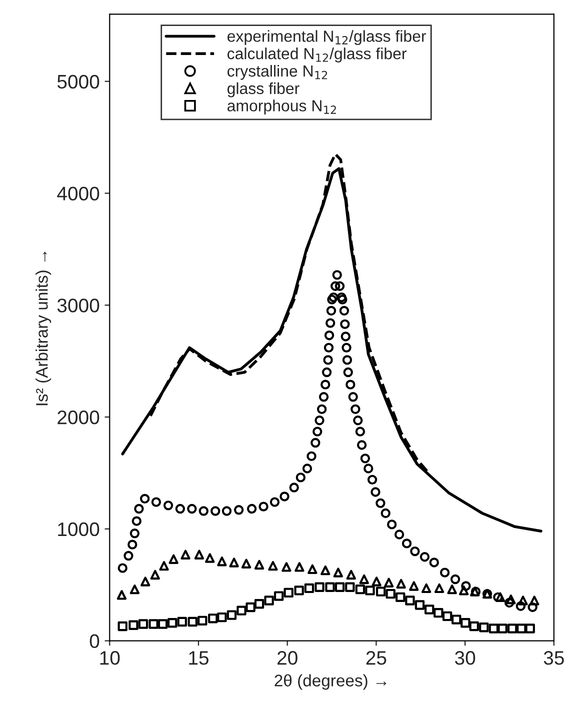 The height and width of the screenshot is (712, 577). Describe the element at coordinates (79, 529) in the screenshot. I see `y-tick-label: 1000` at that location.